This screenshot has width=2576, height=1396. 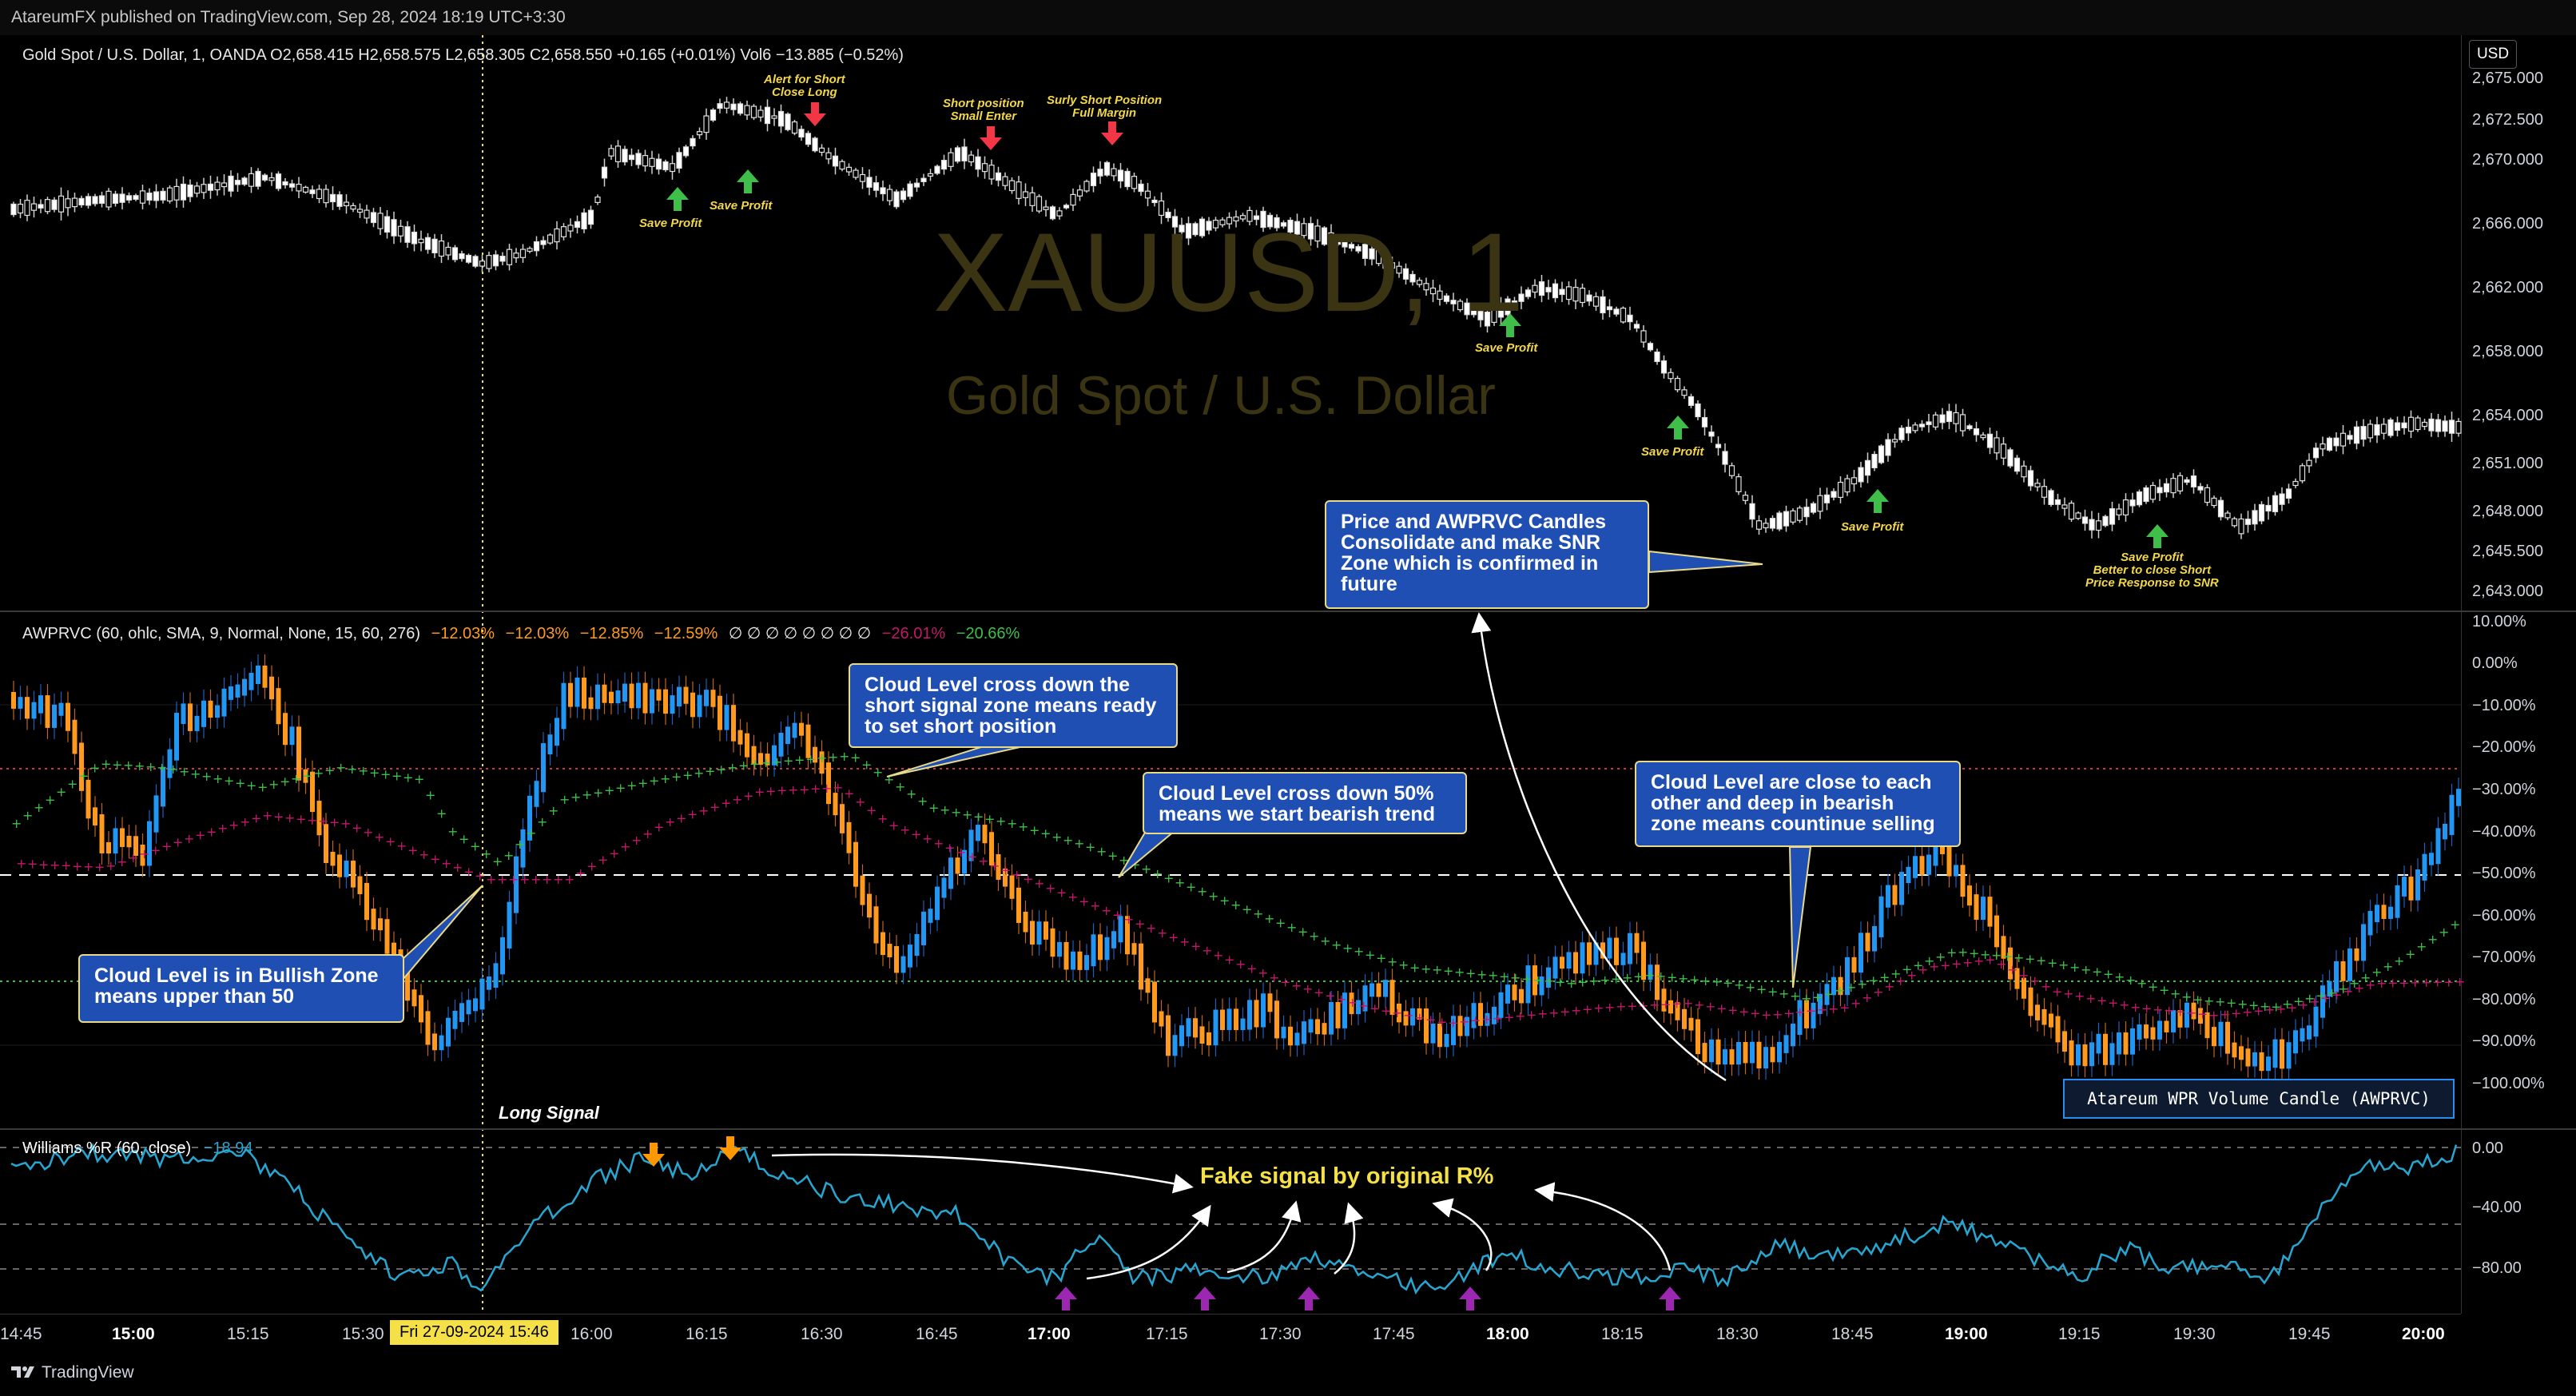 I want to click on price-axis, so click(x=2518, y=674).